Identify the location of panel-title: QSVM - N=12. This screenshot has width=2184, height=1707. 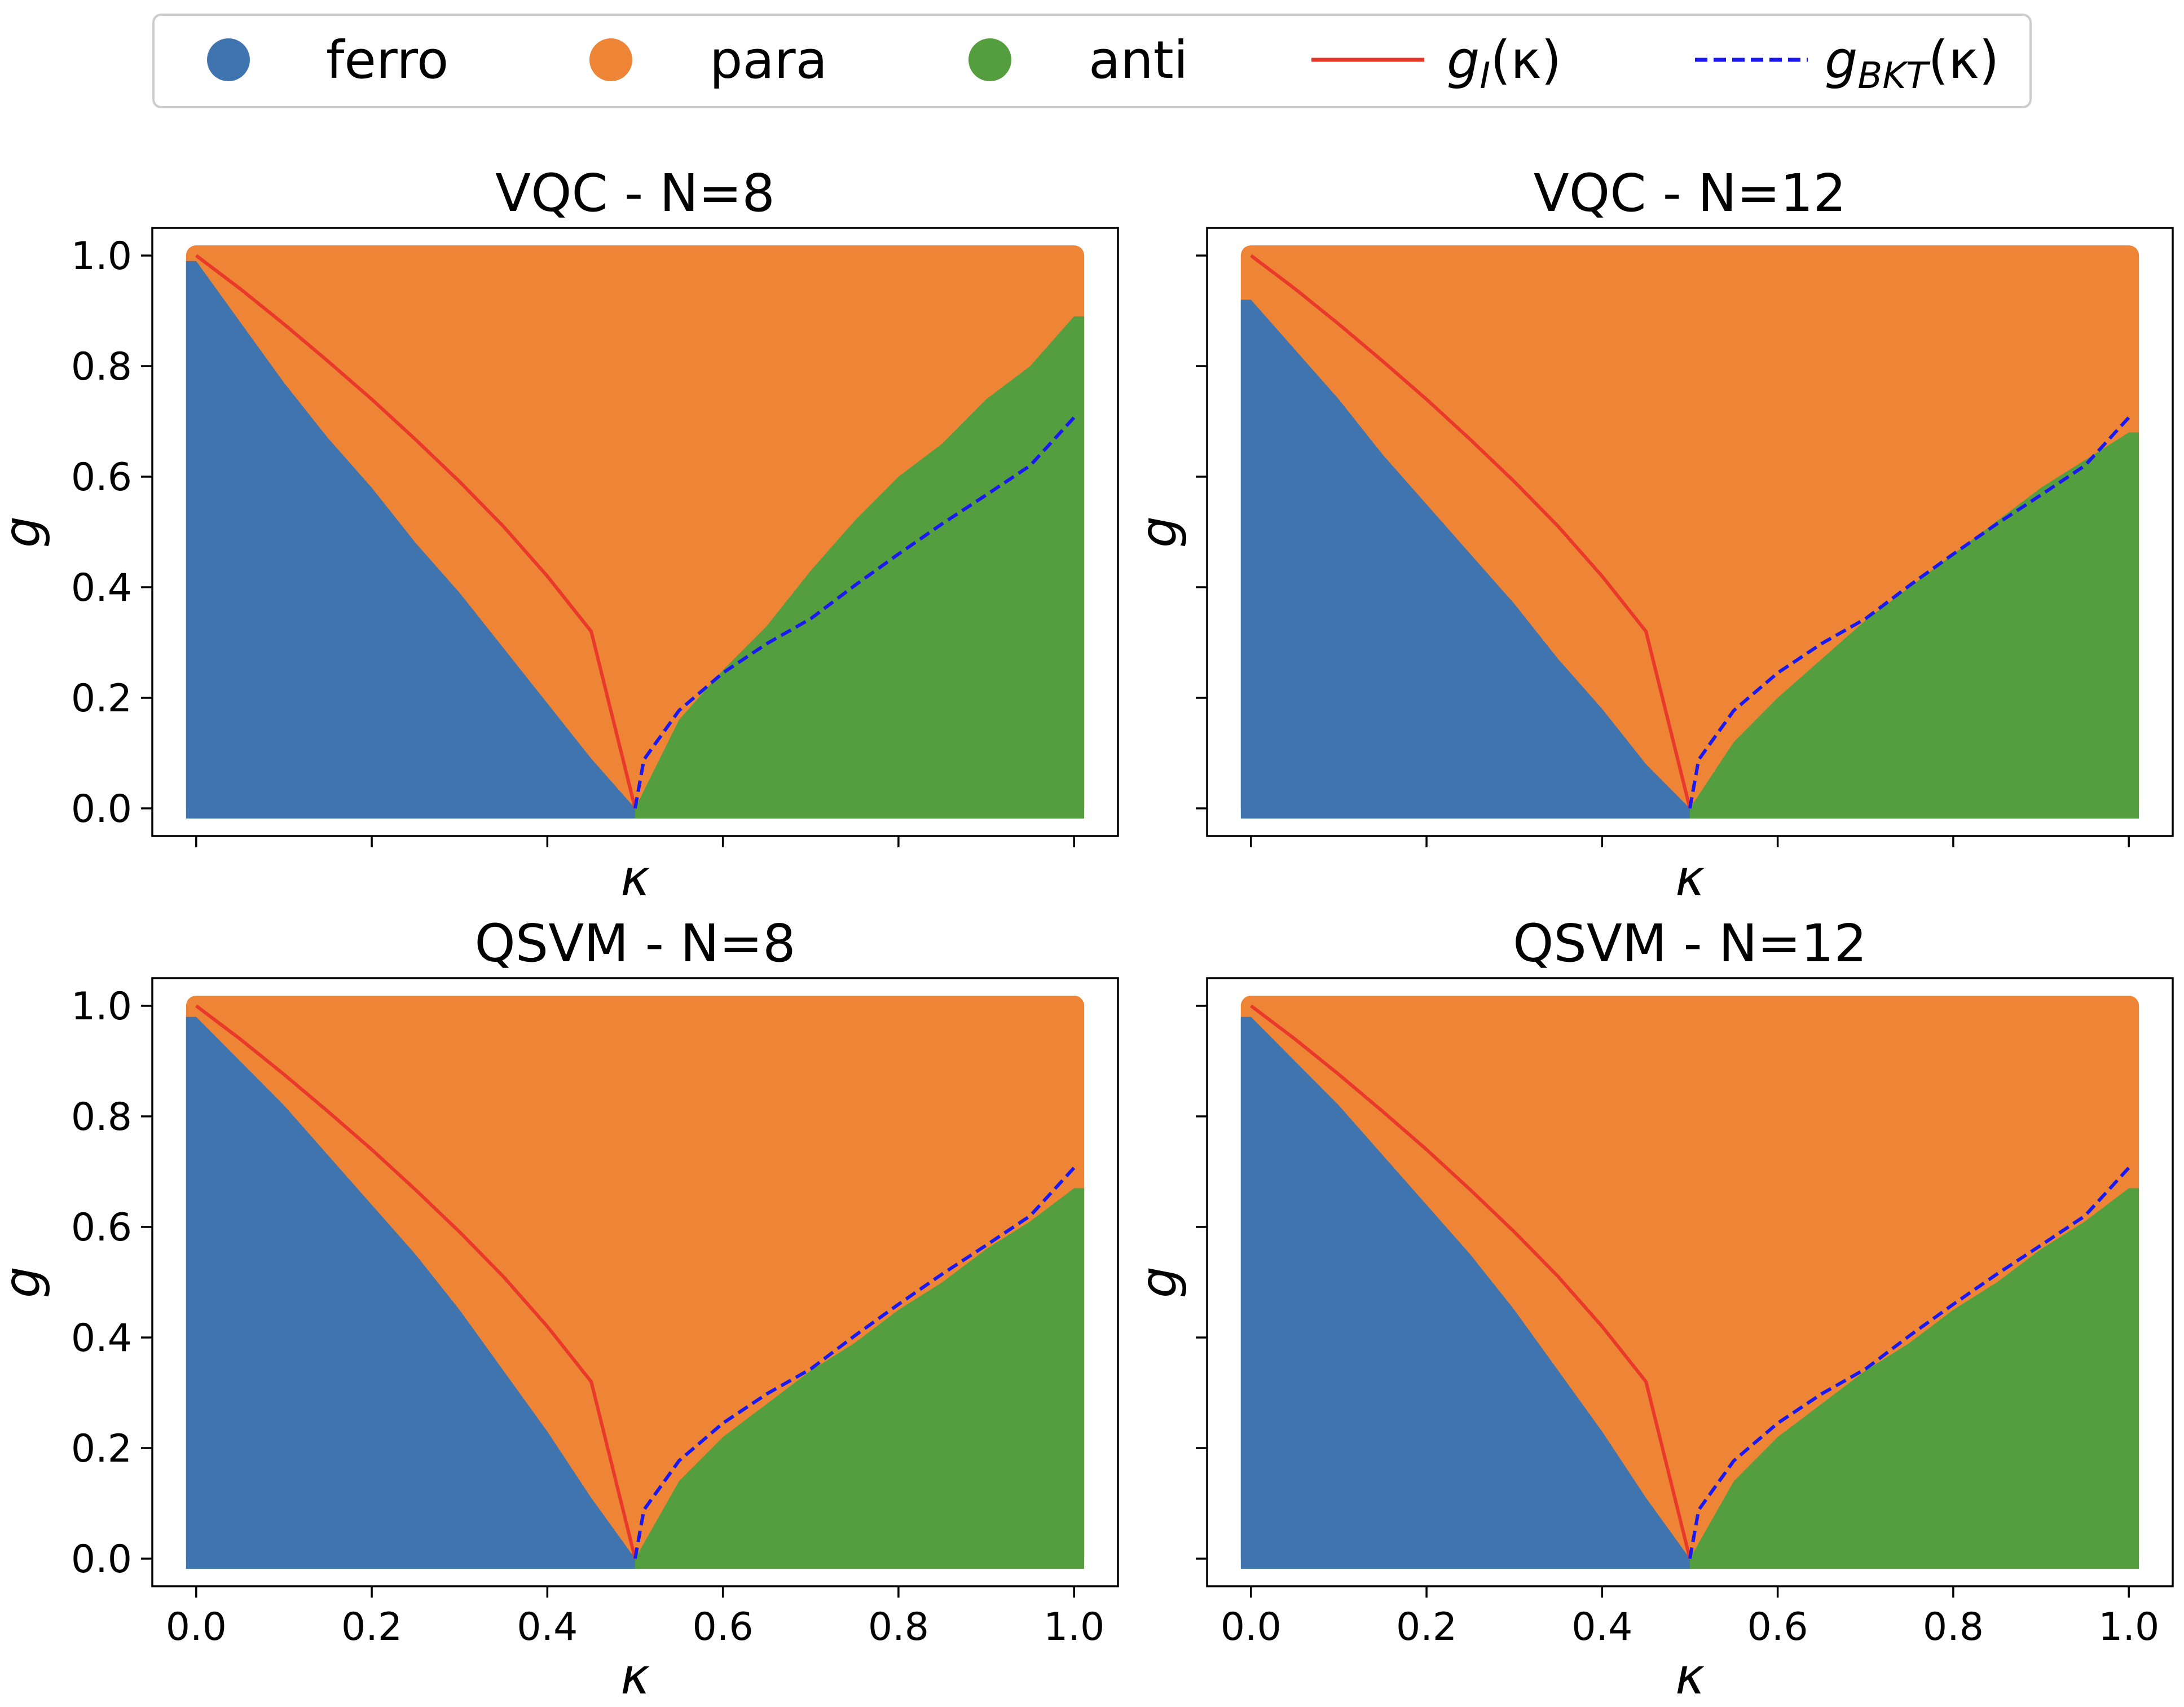
(1690, 944).